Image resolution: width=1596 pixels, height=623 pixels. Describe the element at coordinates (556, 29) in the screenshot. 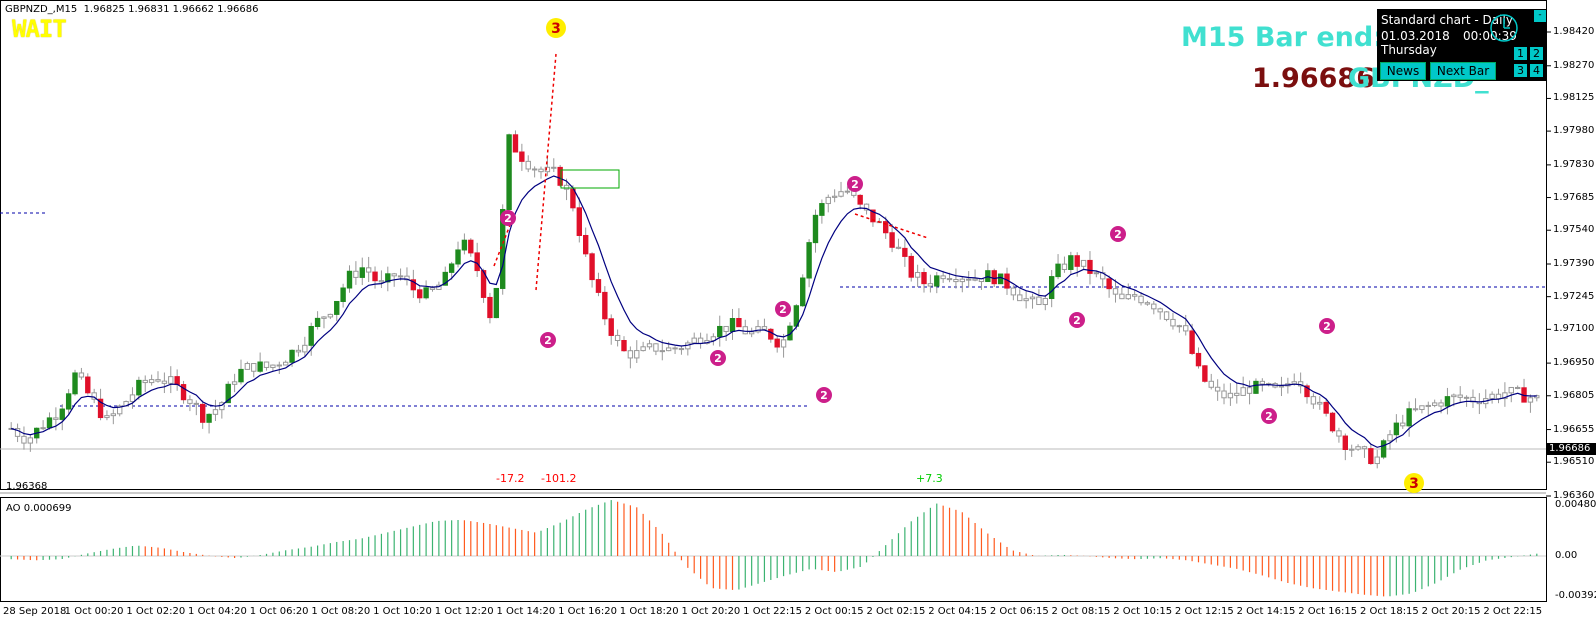

I see `signal-marker-label: 3` at that location.